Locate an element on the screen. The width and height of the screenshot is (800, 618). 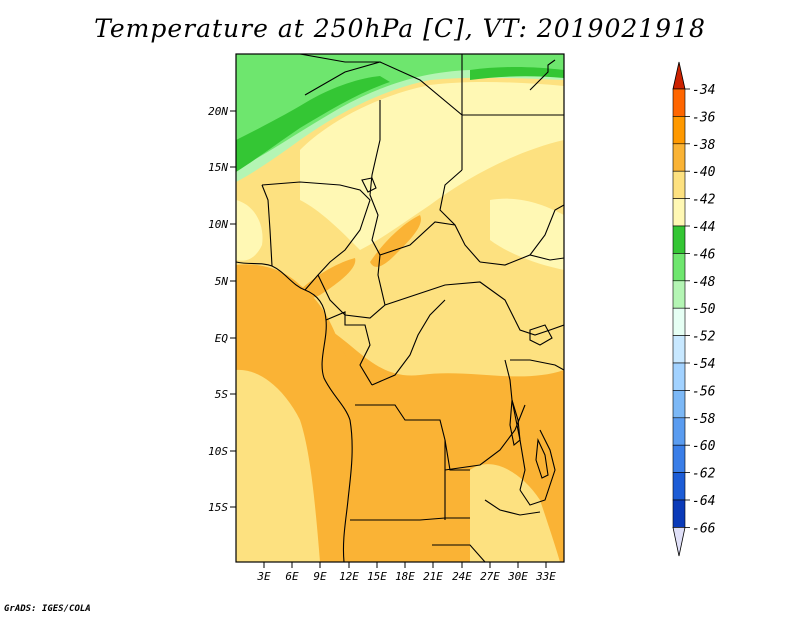
coast-east-top is located at coordinates (542, 75).